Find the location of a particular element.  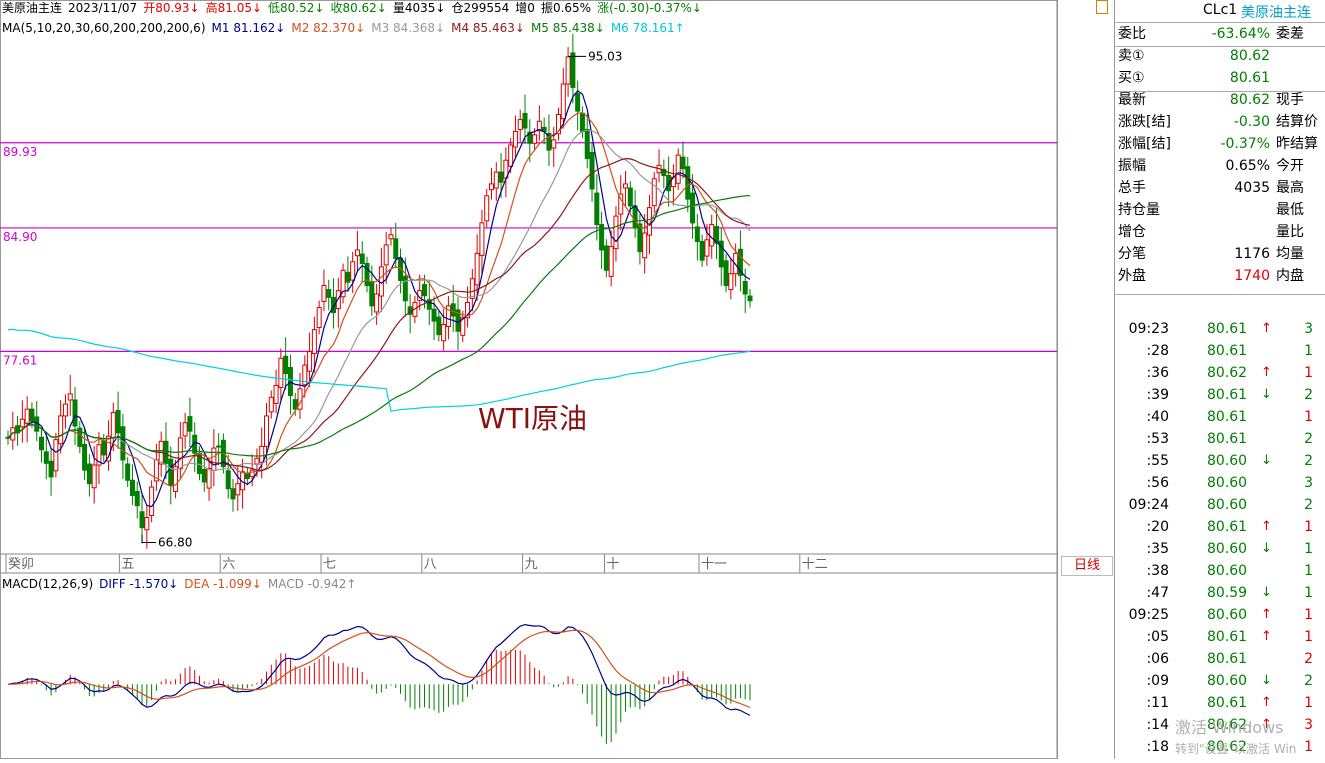

quote-row-label2: 今开 is located at coordinates (1290, 166).